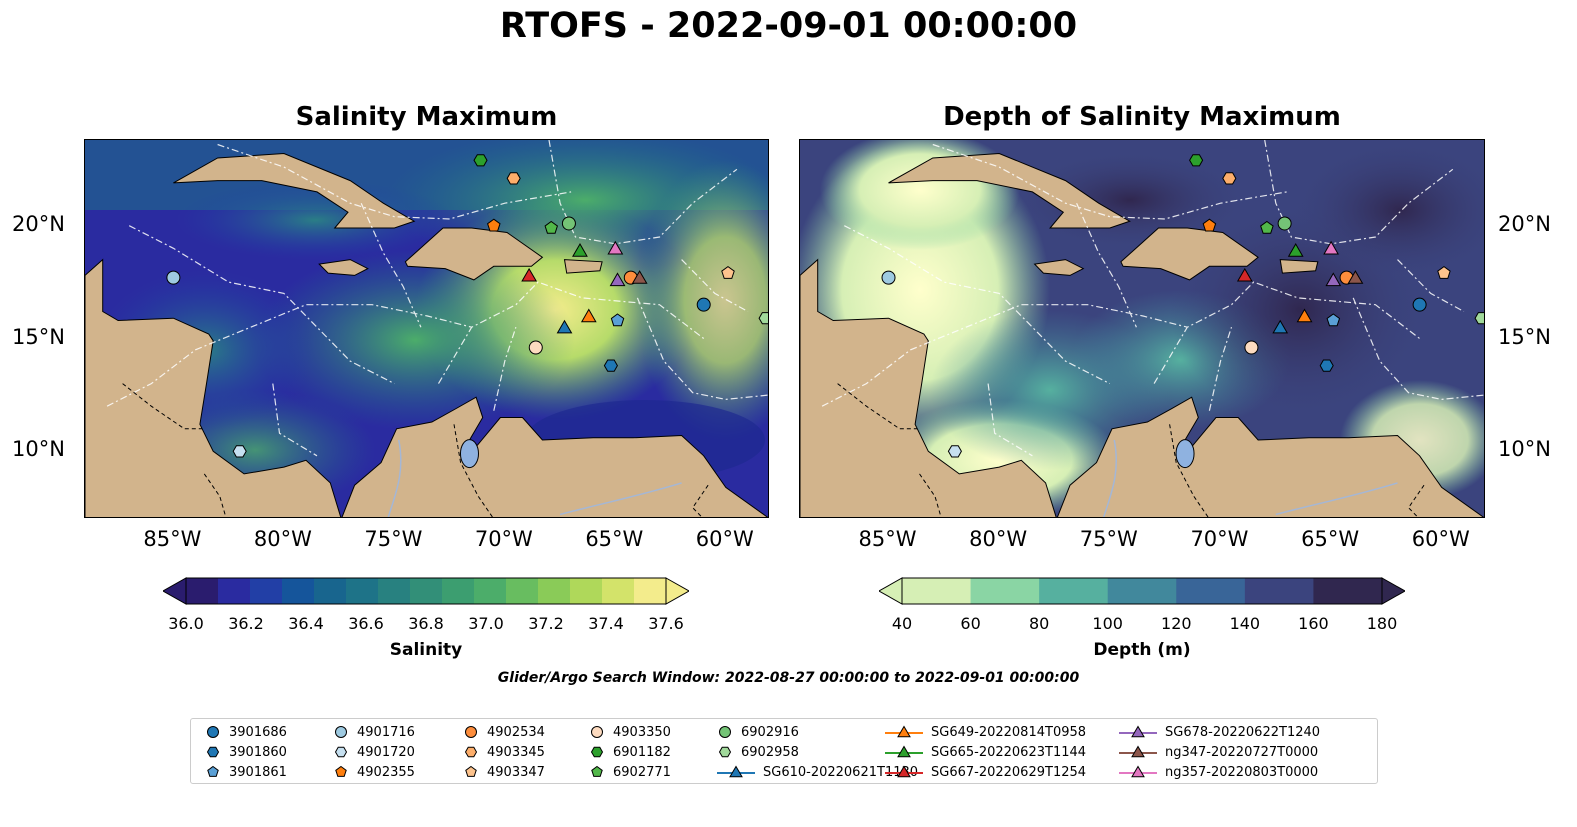 This screenshot has width=1577, height=827. I want to click on legend-item: 4901716, so click(374, 732).